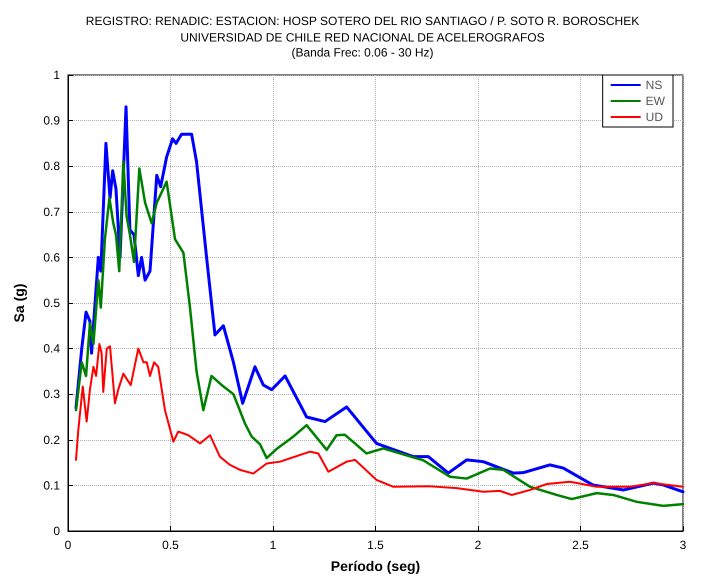 This screenshot has width=725, height=580. What do you see at coordinates (375, 545) in the screenshot?
I see `x-tick-label: 1.5` at bounding box center [375, 545].